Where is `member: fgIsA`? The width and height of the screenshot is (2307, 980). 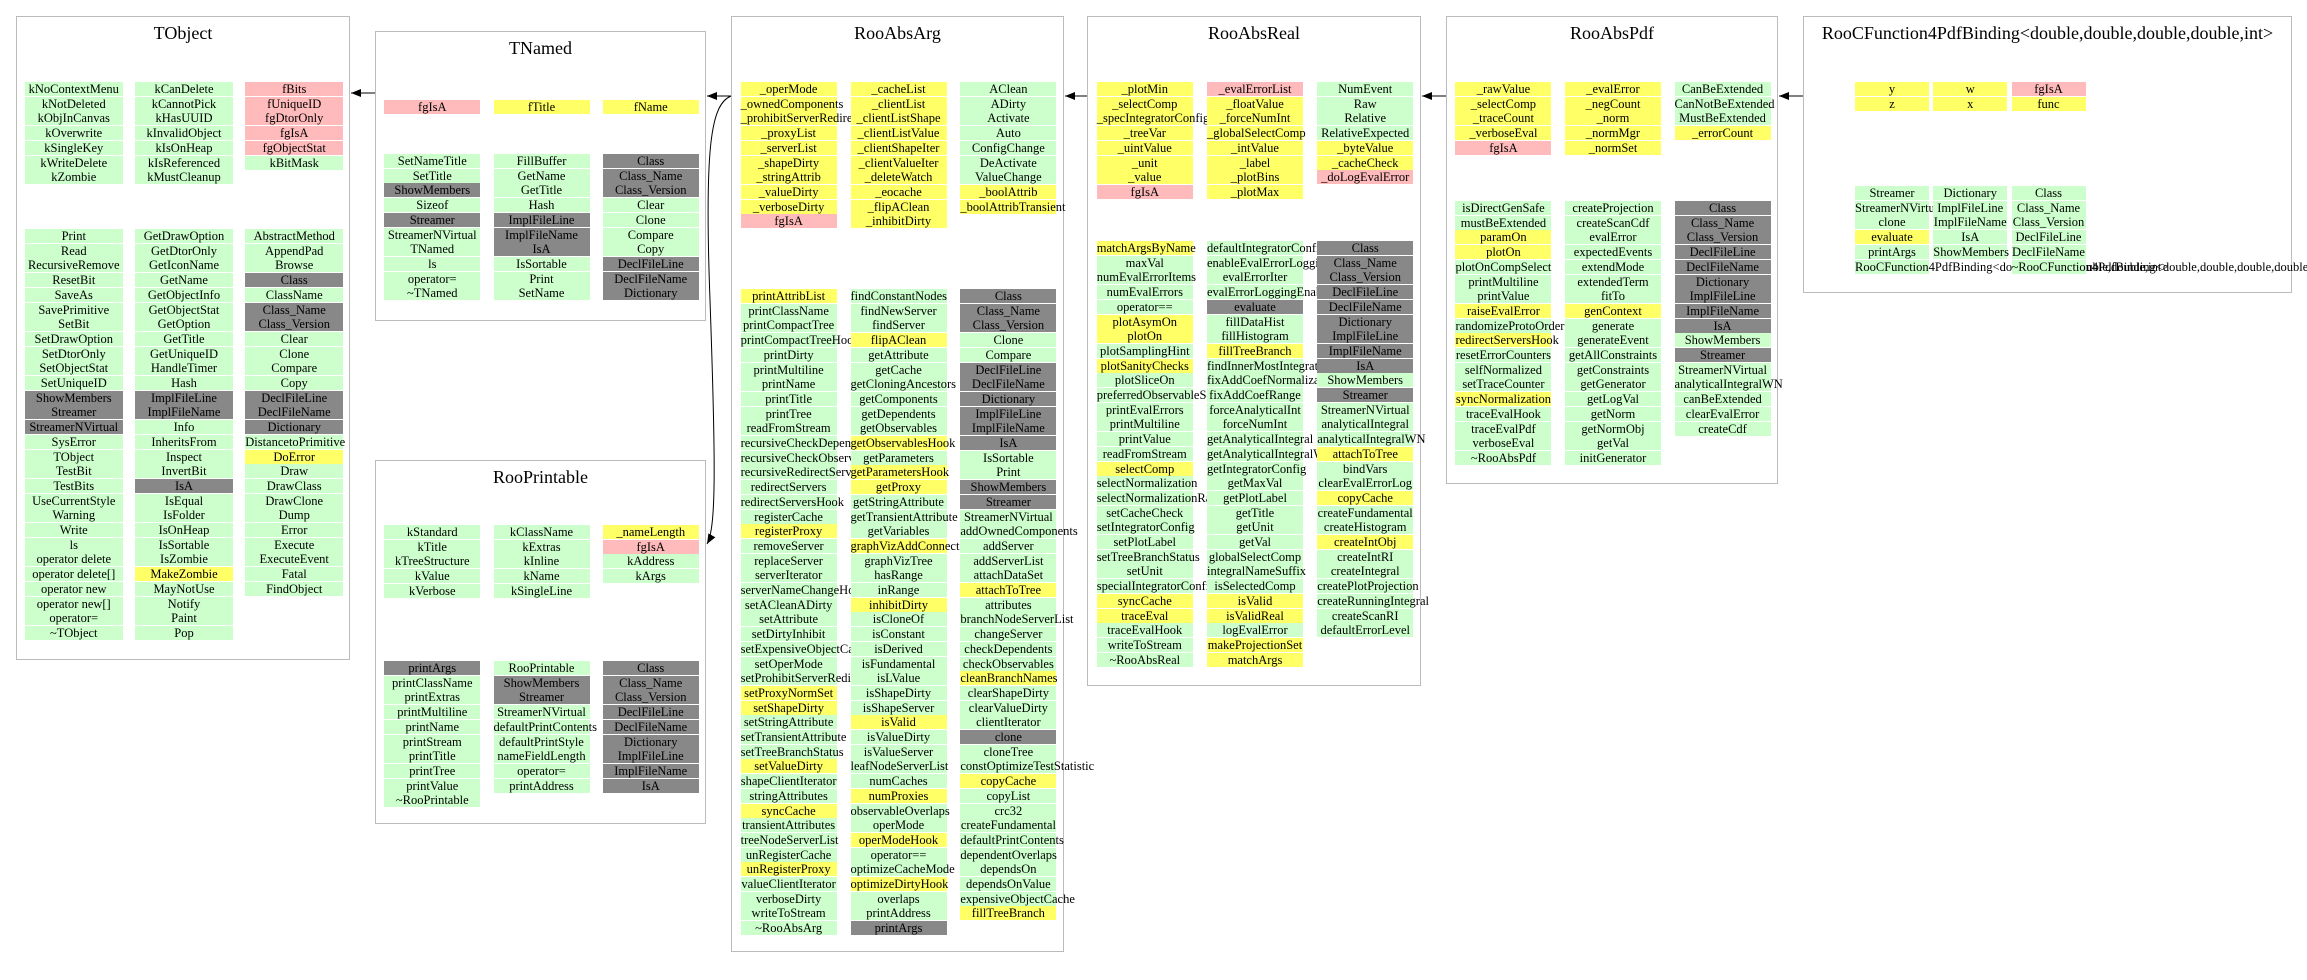 member: fgIsA is located at coordinates (1144, 191).